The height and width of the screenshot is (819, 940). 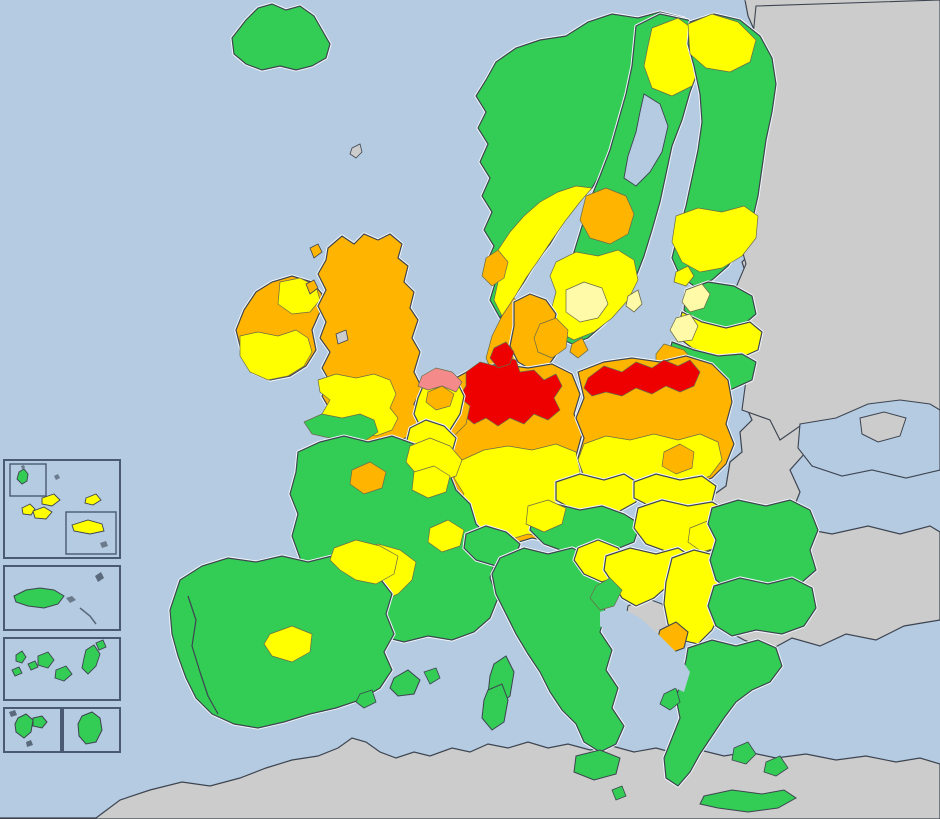 I want to click on island-corvo, so click(x=23, y=467).